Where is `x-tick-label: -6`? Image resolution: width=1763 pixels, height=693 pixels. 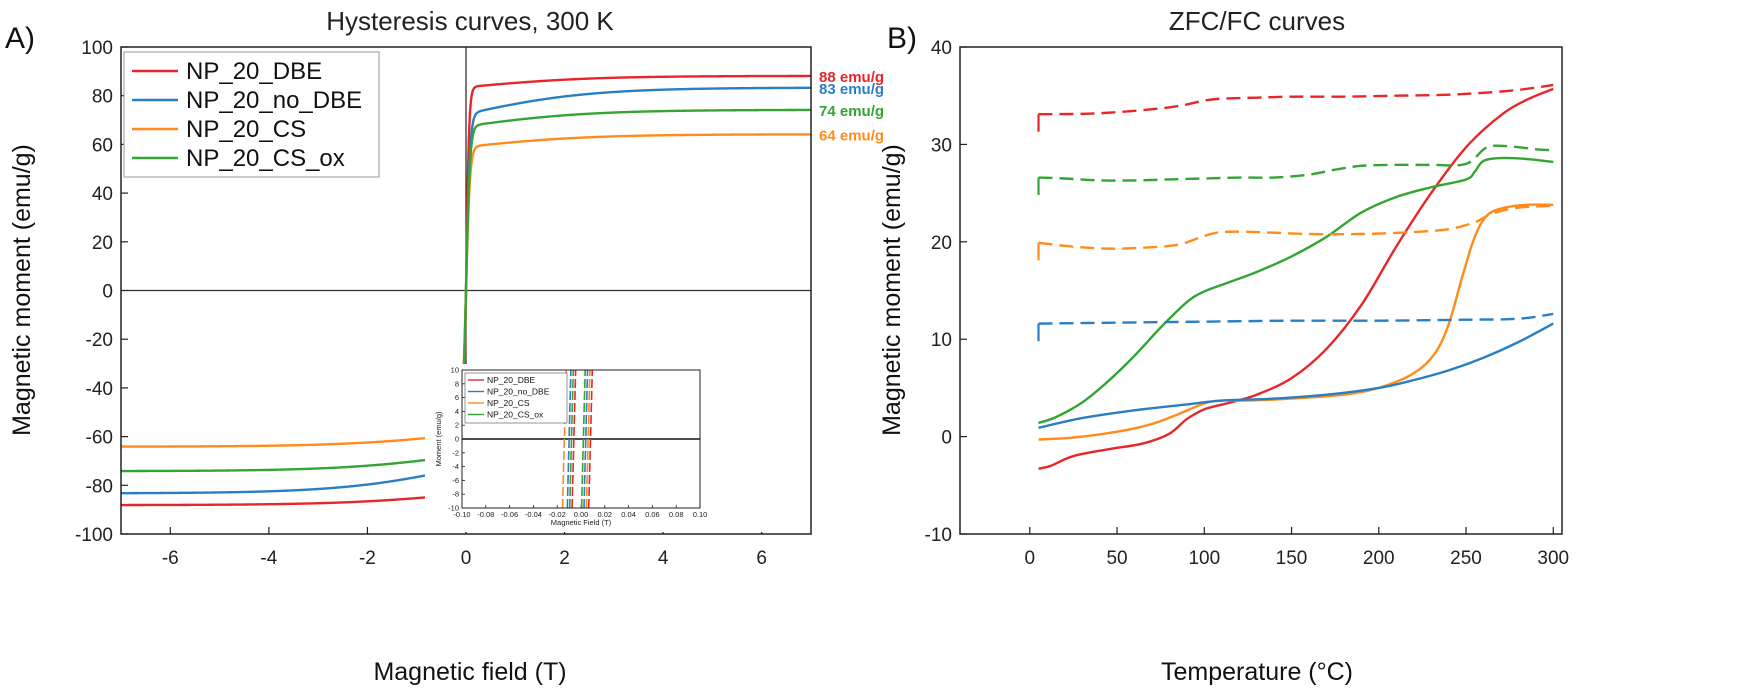
x-tick-label: -6 is located at coordinates (170, 558).